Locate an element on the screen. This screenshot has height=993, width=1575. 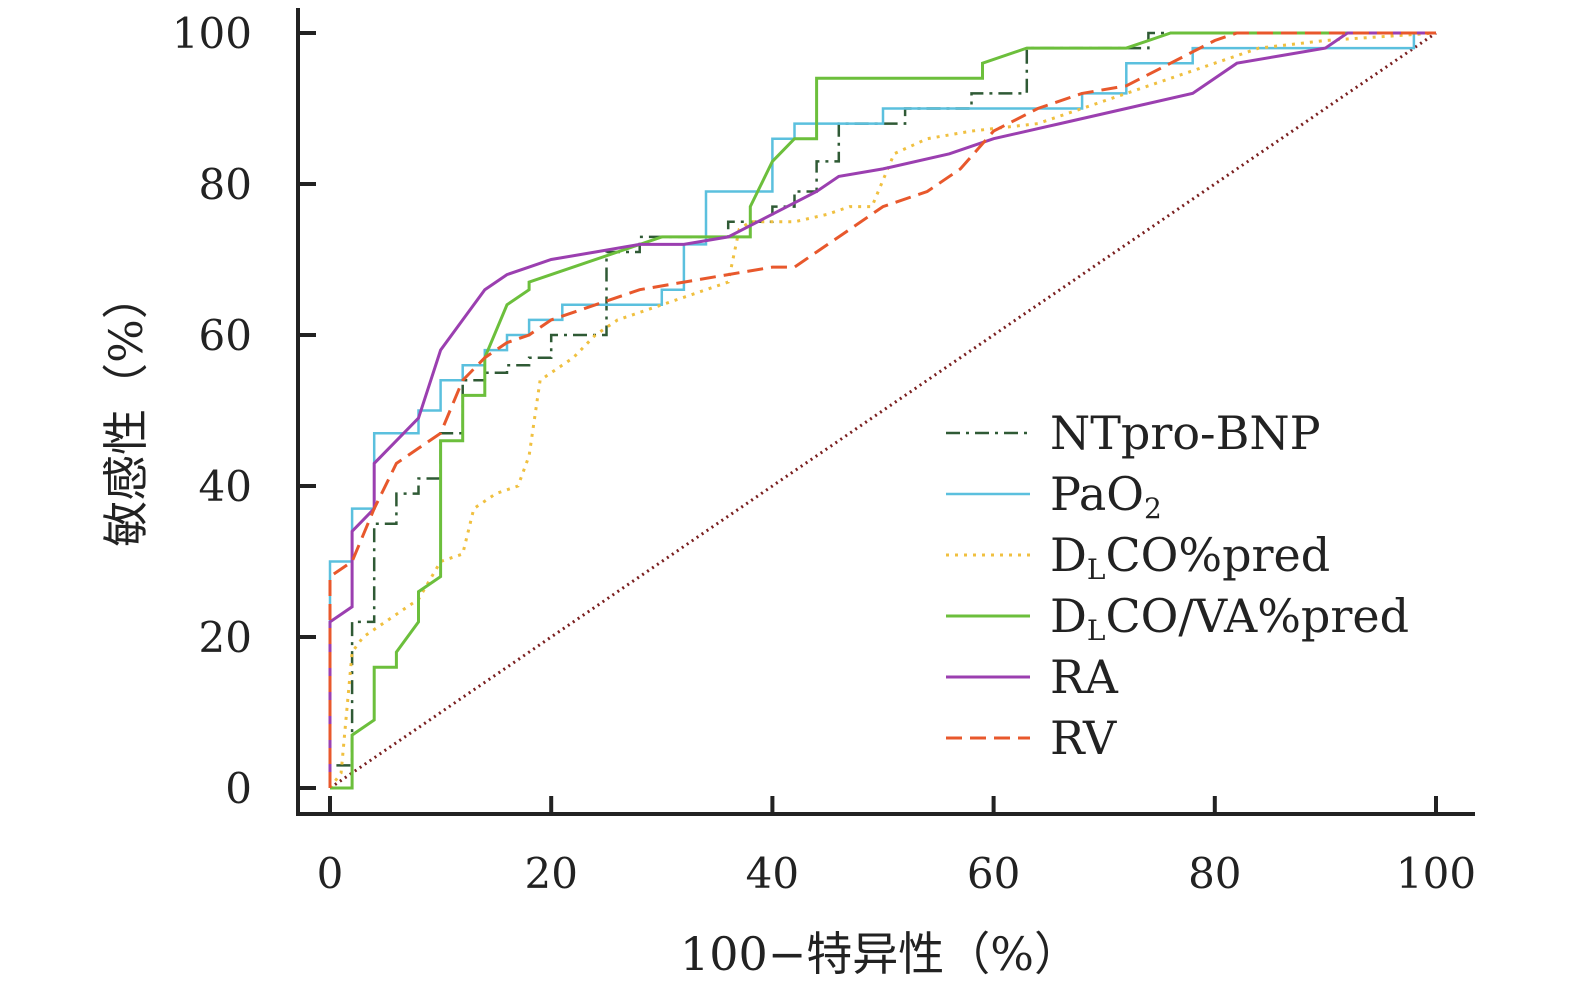
x-tick-label: 100 is located at coordinates (1436, 873).